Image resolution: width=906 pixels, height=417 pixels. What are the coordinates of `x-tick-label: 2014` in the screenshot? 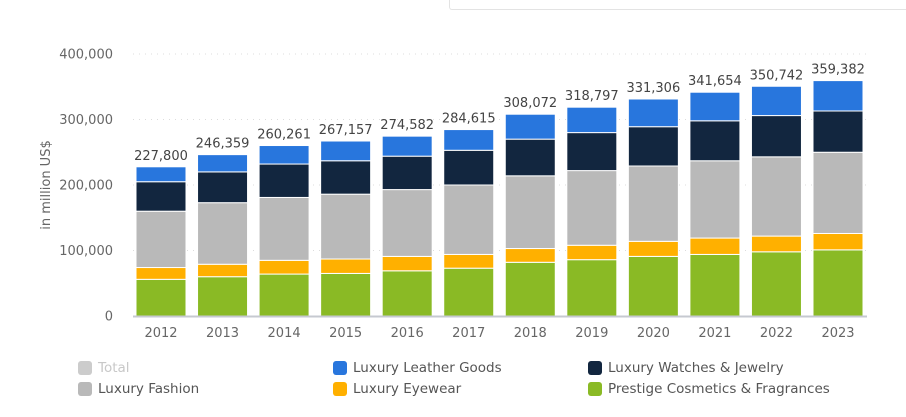 It's located at (284, 333).